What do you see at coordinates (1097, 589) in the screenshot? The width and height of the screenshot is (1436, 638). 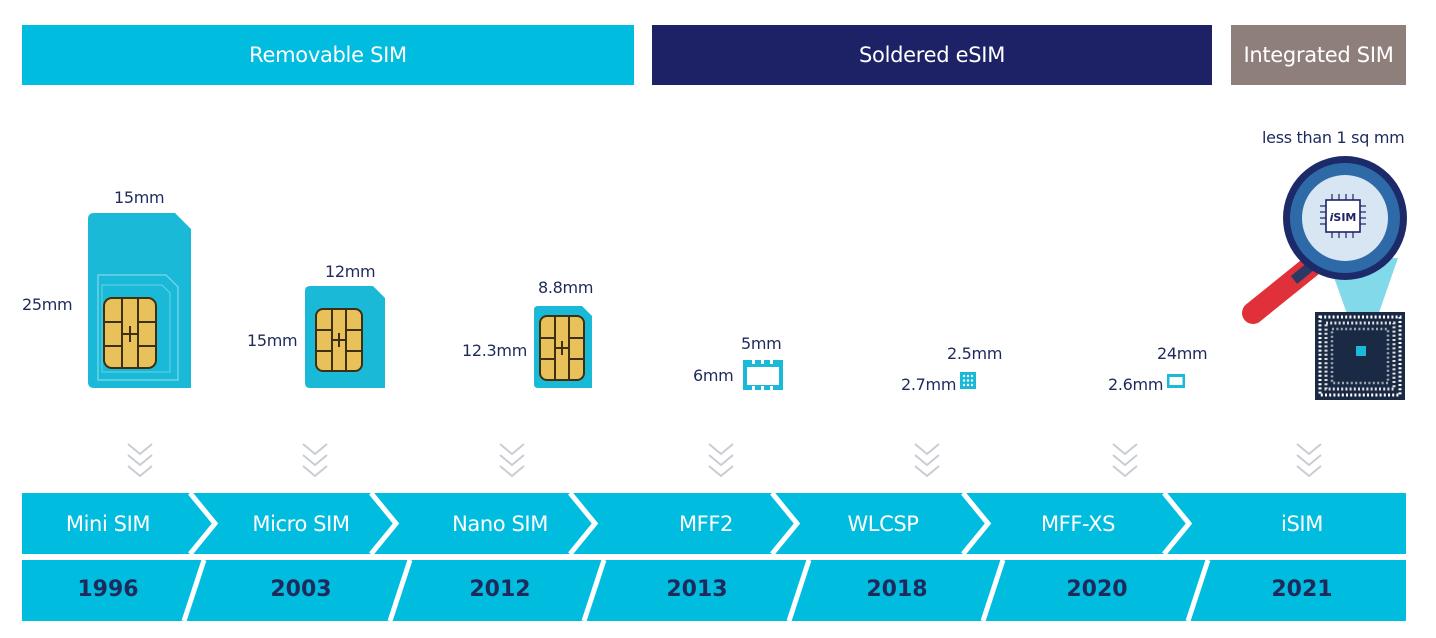 I see `format-year-2020: 2020` at bounding box center [1097, 589].